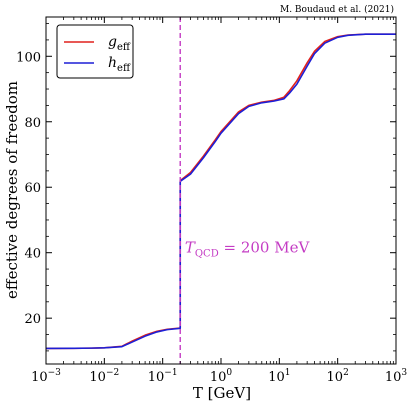 The width and height of the screenshot is (411, 406). What do you see at coordinates (28, 57) in the screenshot?
I see `y-tick-label: 100` at bounding box center [28, 57].